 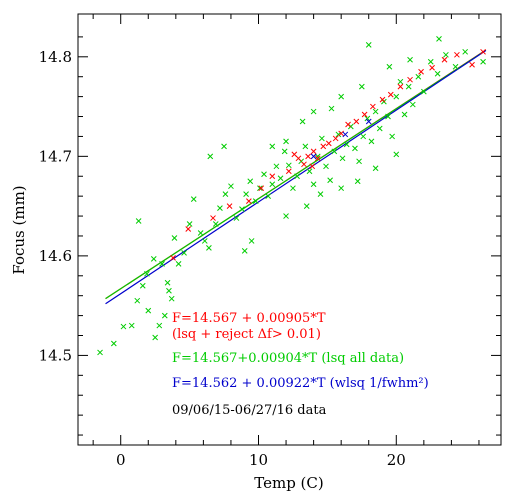 I want to click on x-tick-label: 20, so click(x=396, y=460).